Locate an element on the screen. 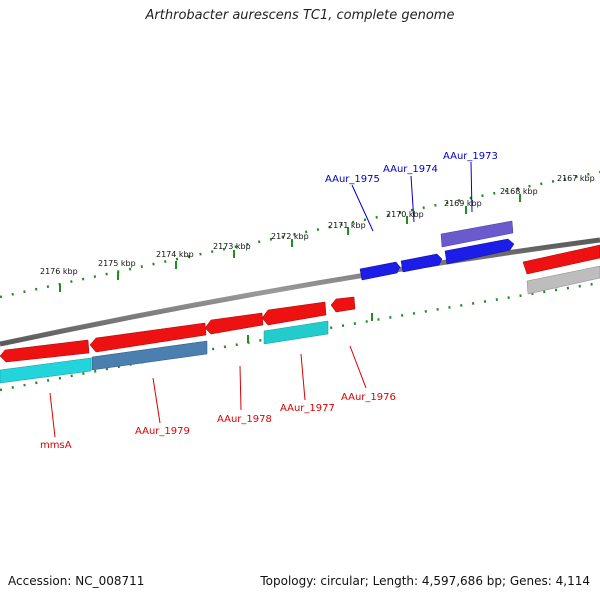  feature-mmsa-cyan is located at coordinates (46, 370).